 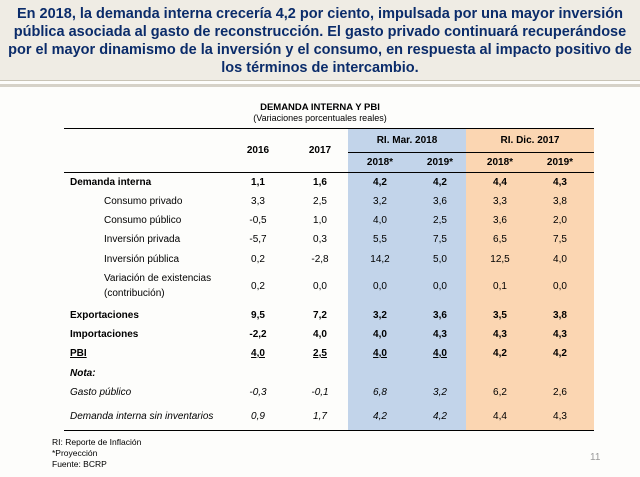 What do you see at coordinates (380, 162) in the screenshot?
I see `header-mar-2018: 2018*` at bounding box center [380, 162].